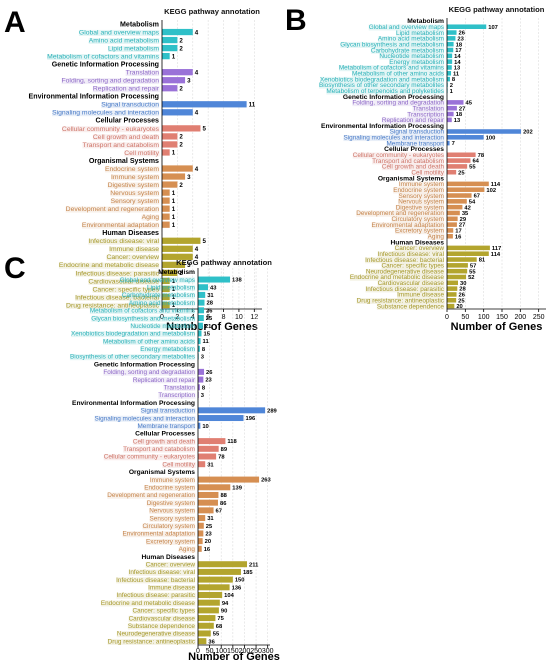  Describe the element at coordinates (407, 50) in the screenshot. I see `panel-b-label-carbohydrate-metabolism-bg` at that location.